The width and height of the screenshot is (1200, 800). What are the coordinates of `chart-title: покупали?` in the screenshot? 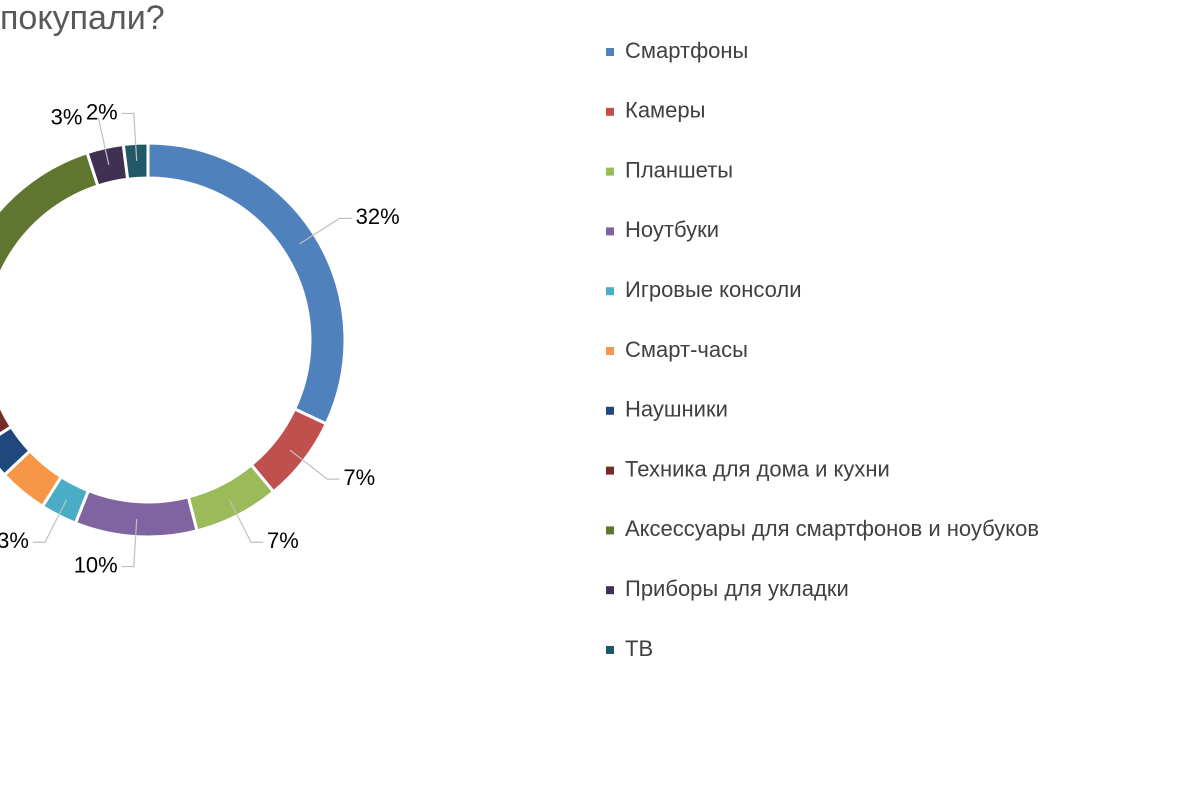 It's located at (82, 18).